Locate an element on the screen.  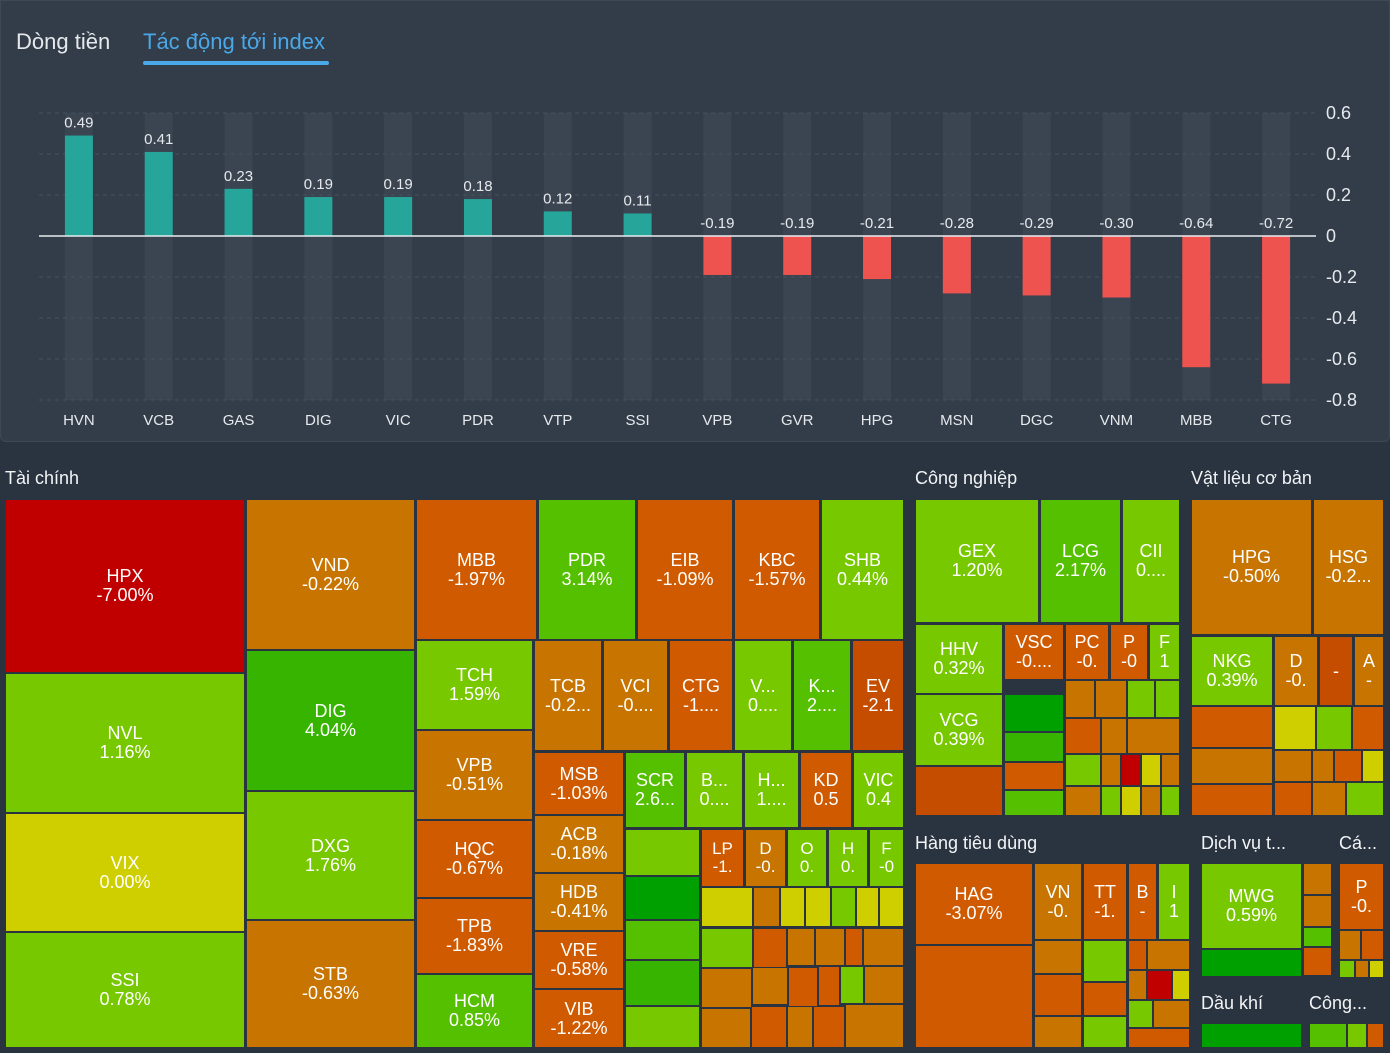
heatmap-tile: H 0. is located at coordinates (848, 858).